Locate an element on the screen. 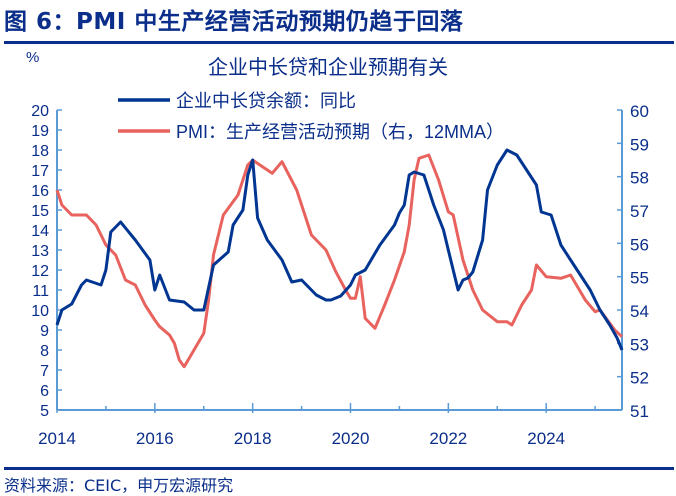 Image resolution: width=676 pixels, height=496 pixels. right-tick-label: 54 is located at coordinates (639, 311).